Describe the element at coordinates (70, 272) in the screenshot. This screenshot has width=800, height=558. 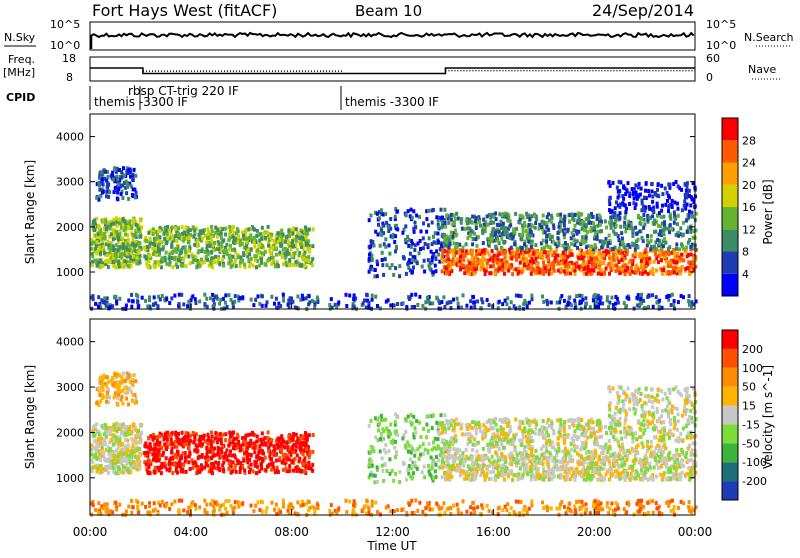
I see `y-tick-label: 1000` at that location.